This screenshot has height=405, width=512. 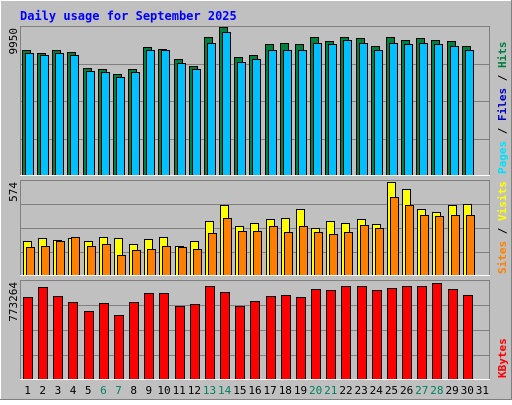 What do you see at coordinates (406, 390) in the screenshot?
I see `x-tick-label-day-26: 26` at bounding box center [406, 390].